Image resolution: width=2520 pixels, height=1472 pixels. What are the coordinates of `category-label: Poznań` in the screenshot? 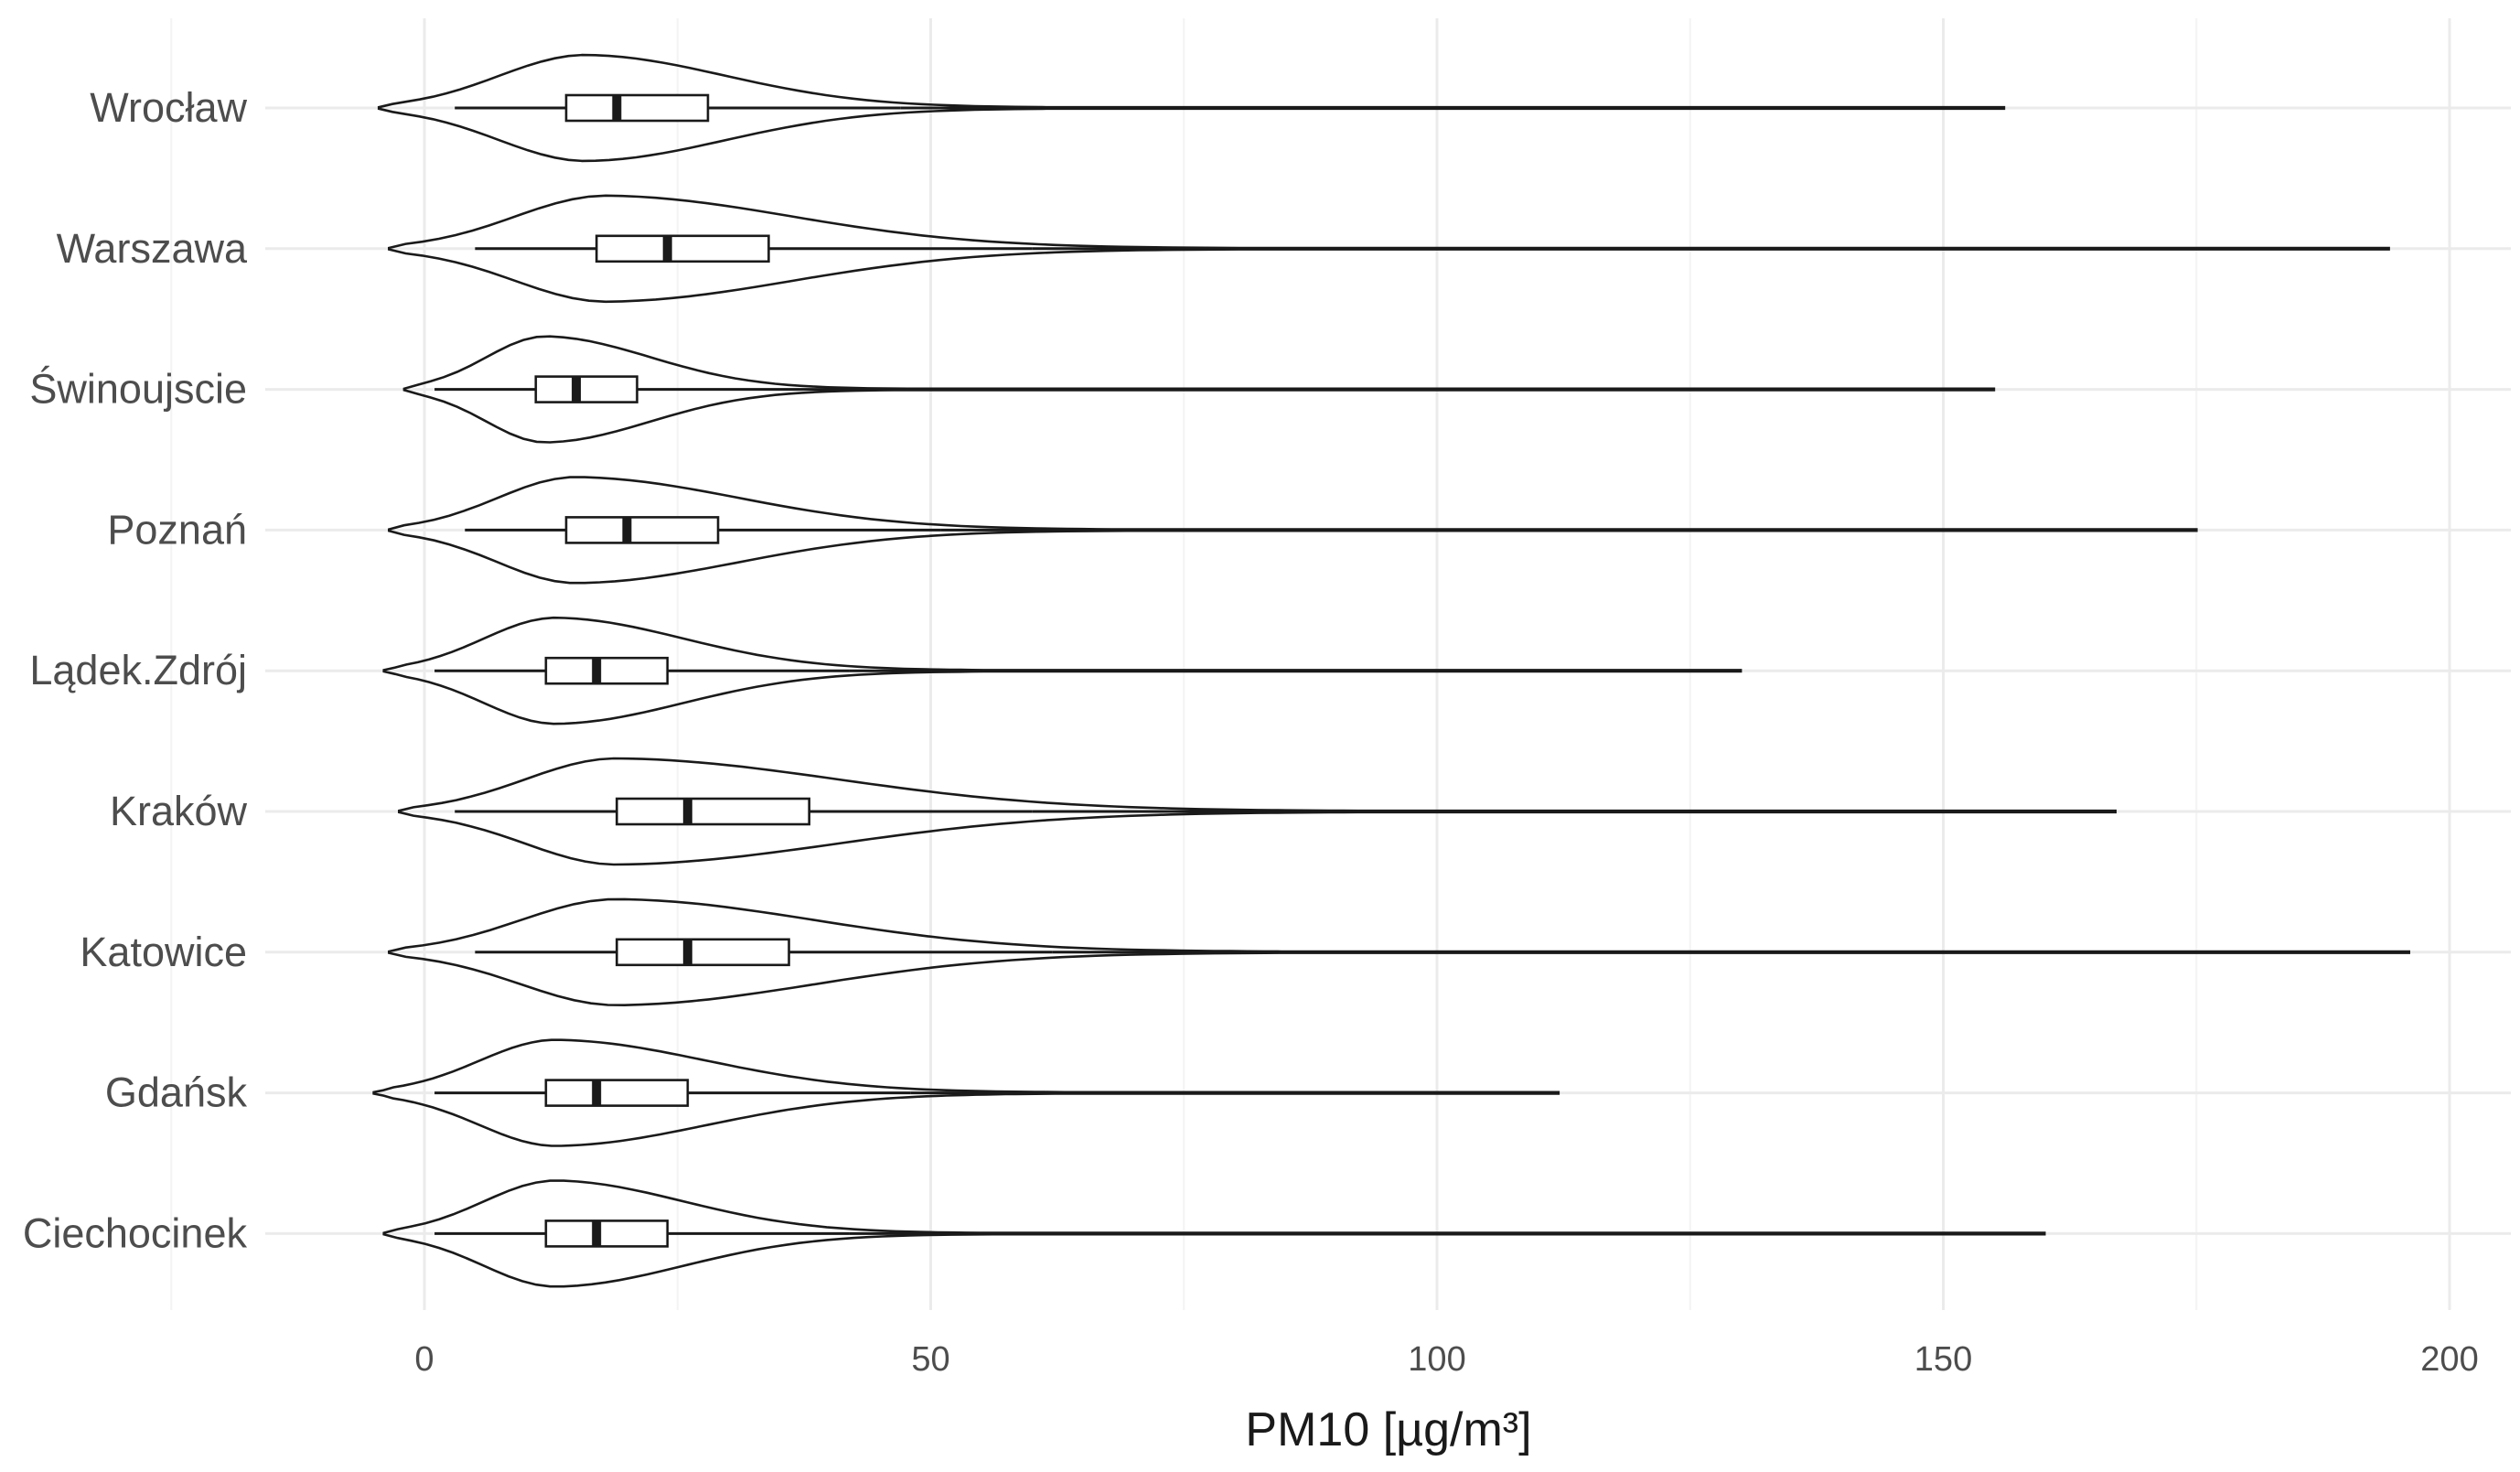 It's located at (177, 529).